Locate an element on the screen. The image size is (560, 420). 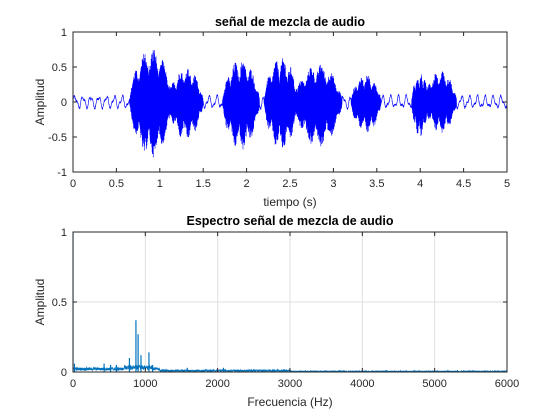
x-tick-label: 6000 is located at coordinates (507, 384).